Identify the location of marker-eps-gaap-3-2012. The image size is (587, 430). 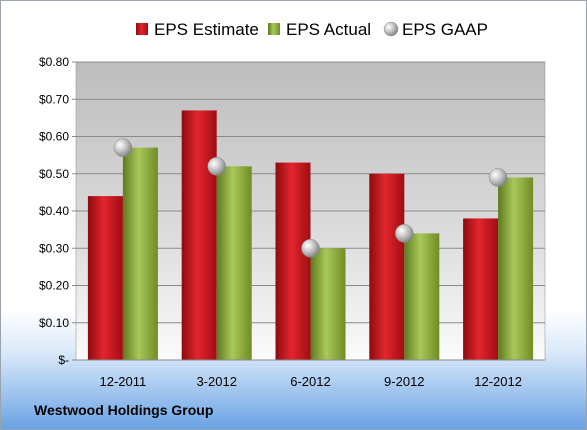
(216, 166).